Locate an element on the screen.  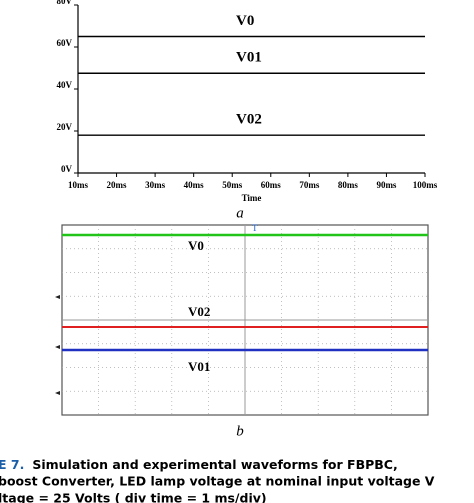
caption-line: ltage = 25 Volts ( div time = 1 ms/div) is located at coordinates (133, 497).